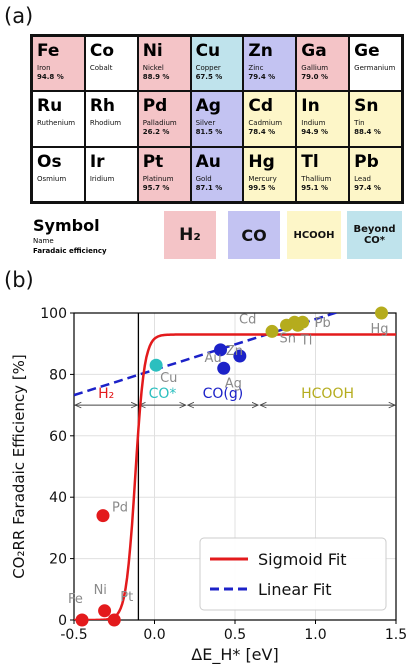 The width and height of the screenshot is (415, 664). Describe the element at coordinates (375, 119) in the screenshot. I see `element-cell-sn: Sn Tin 88.4 %` at that location.